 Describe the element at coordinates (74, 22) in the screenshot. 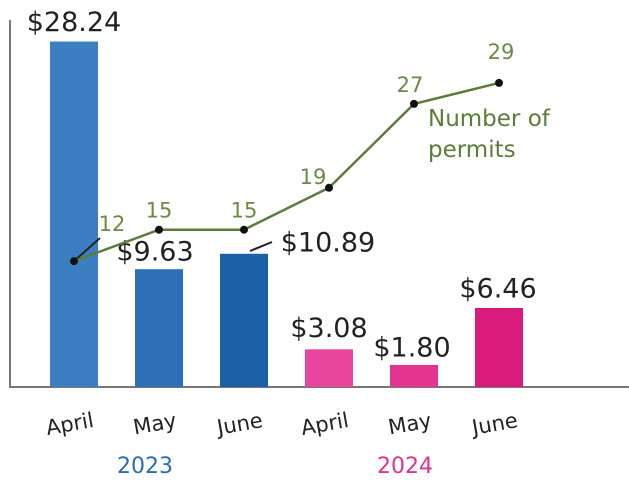

I see `value-label: $28.24` at that location.